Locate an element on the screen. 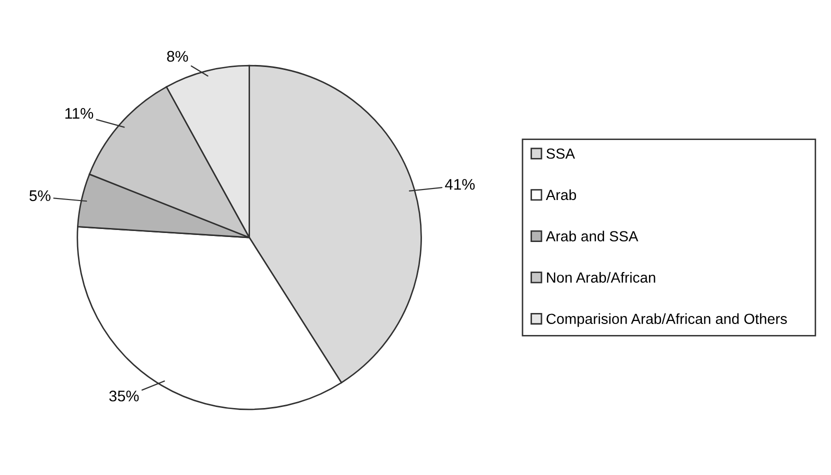 The image size is (831, 475). data-label: 5% is located at coordinates (40, 196).